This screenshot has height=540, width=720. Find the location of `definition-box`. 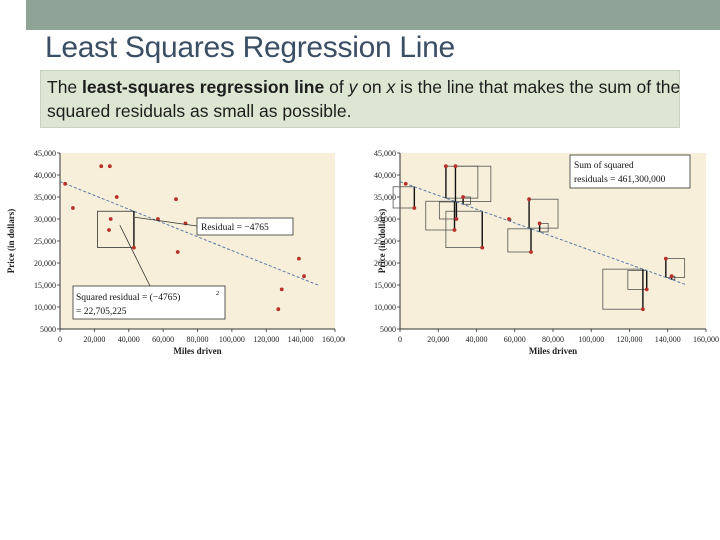

definition-box is located at coordinates (360, 99).